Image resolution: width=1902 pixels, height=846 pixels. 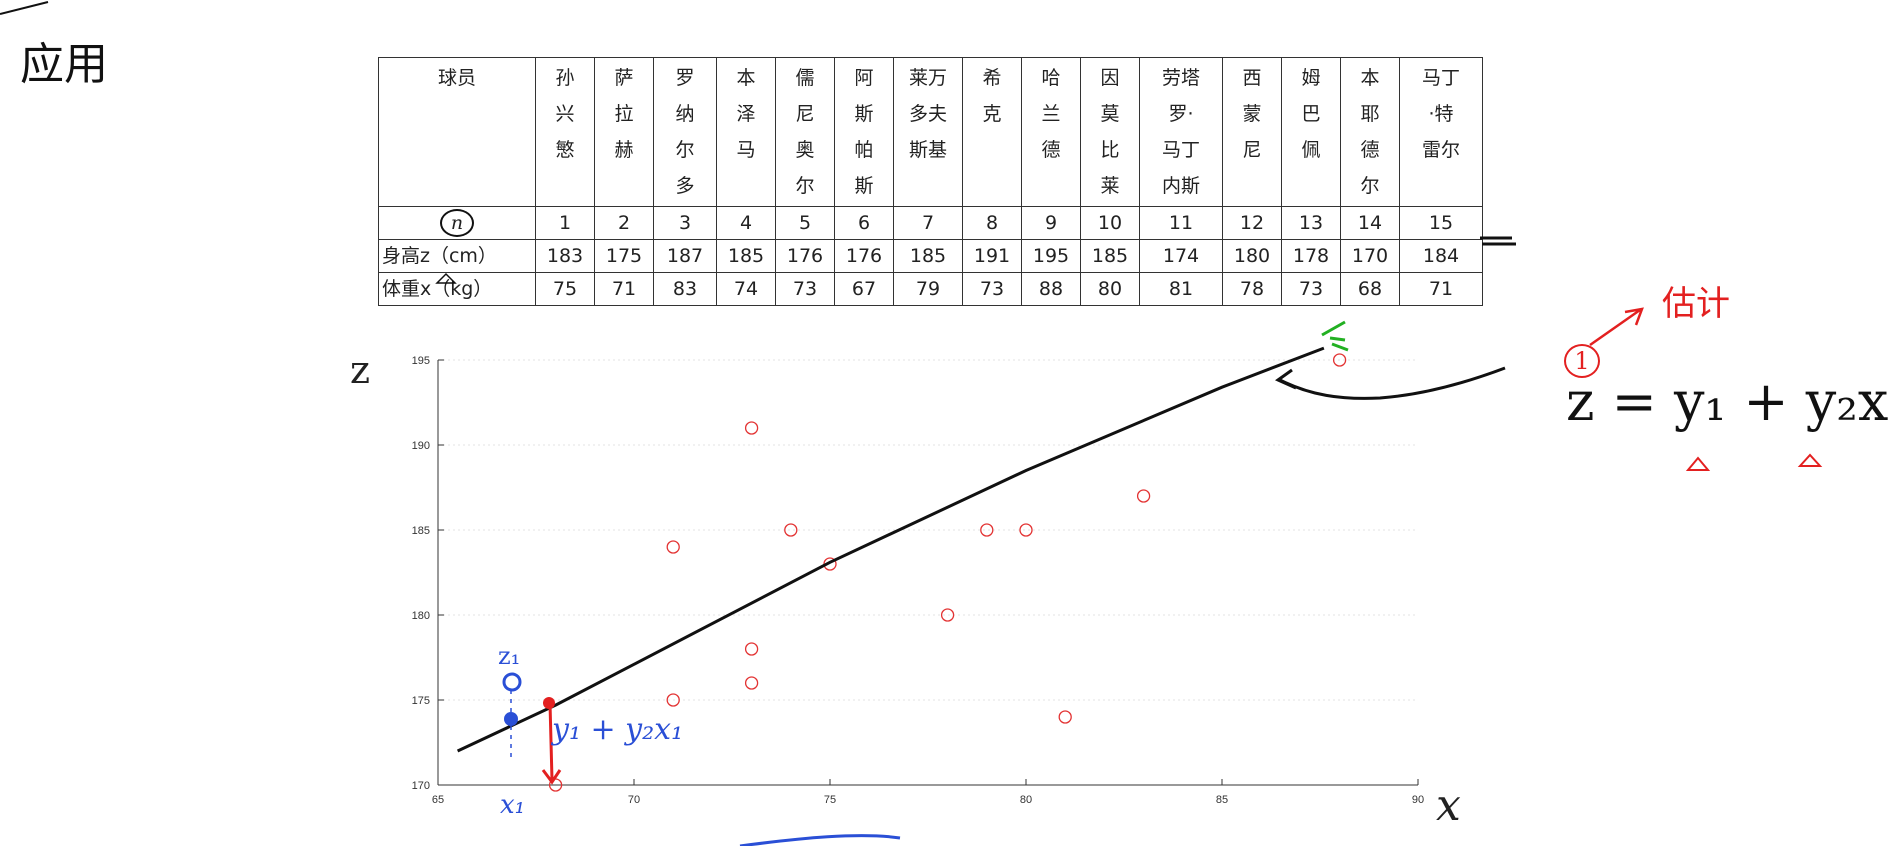 What do you see at coordinates (512, 682) in the screenshot?
I see `z1-open-marker` at bounding box center [512, 682].